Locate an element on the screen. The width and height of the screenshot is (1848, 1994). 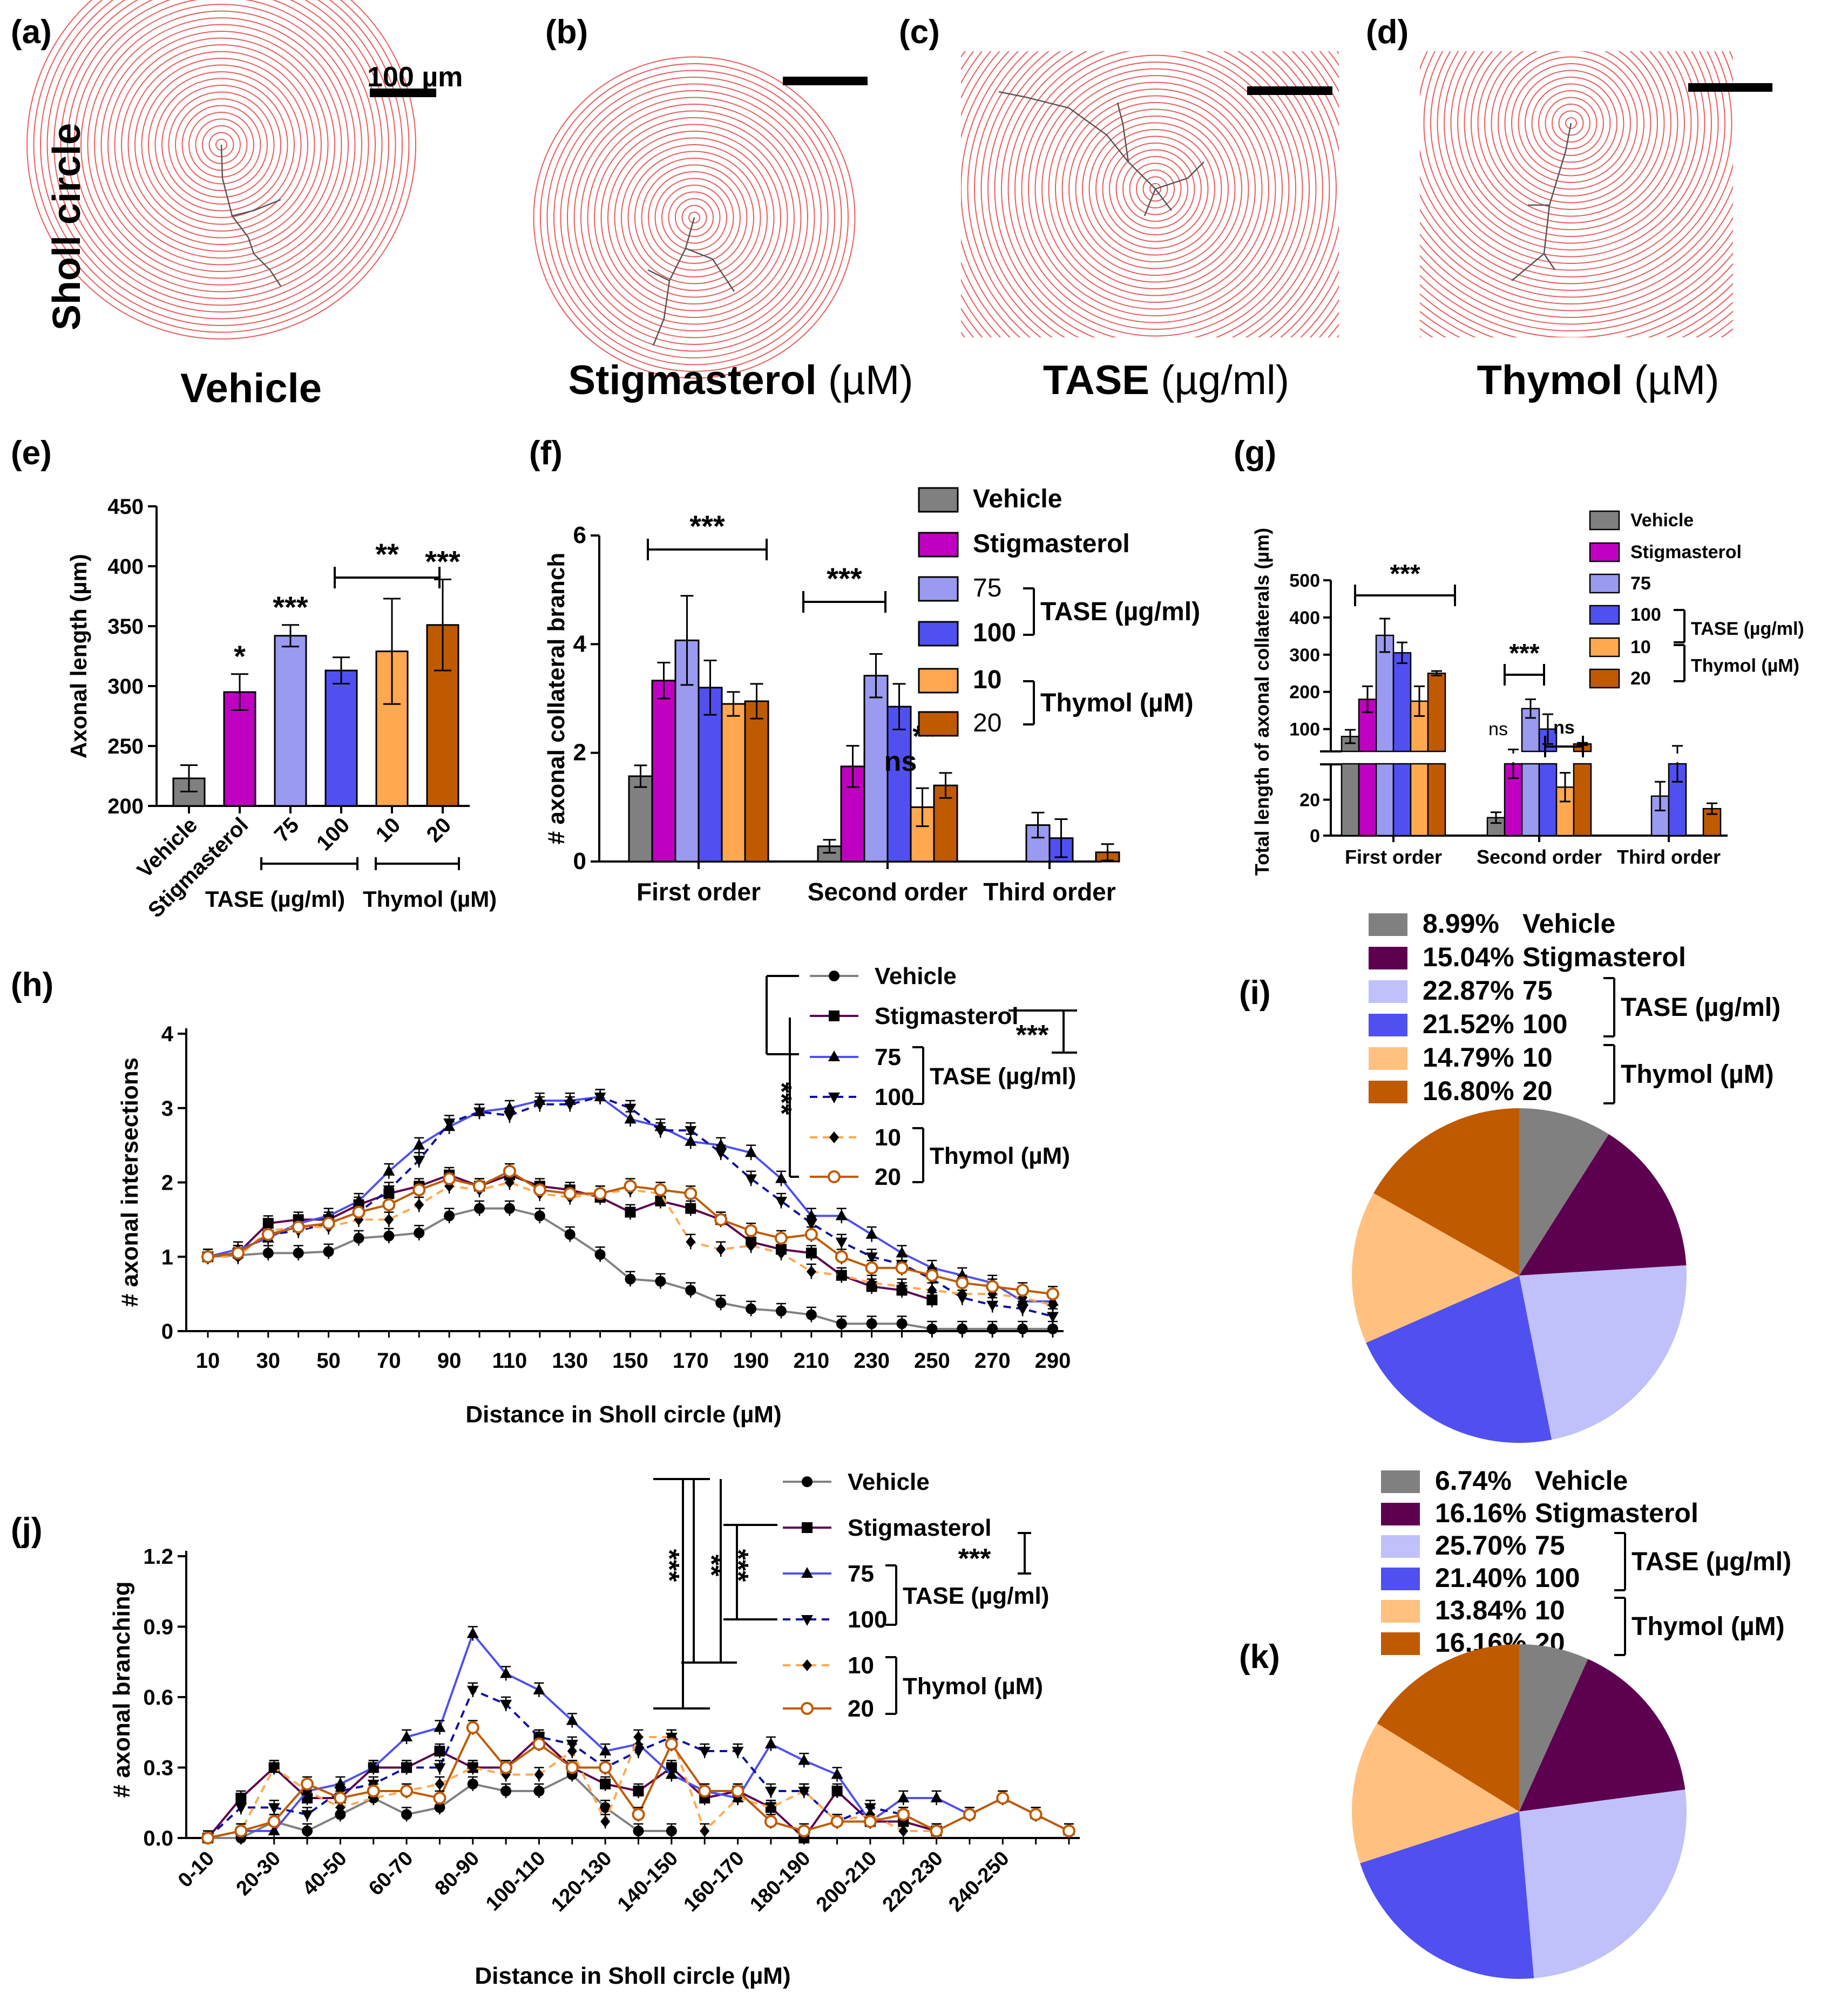
title-unit: (µM) is located at coordinates (1671, 380).